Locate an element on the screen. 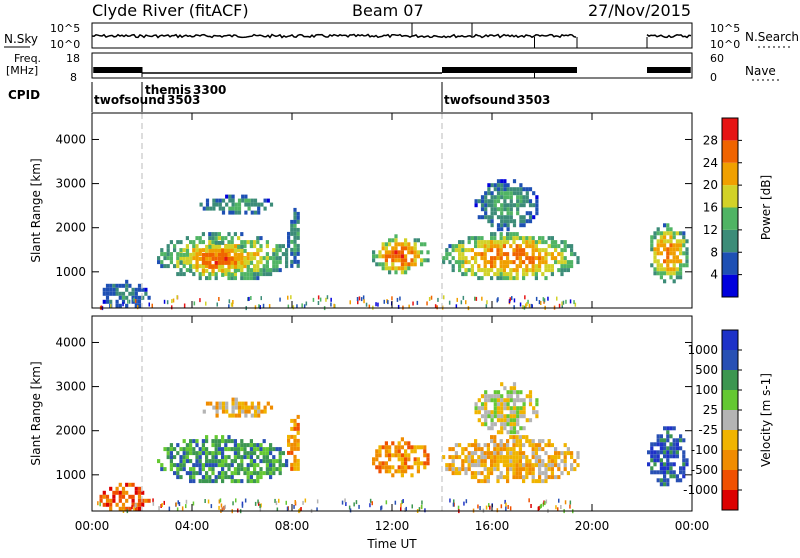  colorbar-frame is located at coordinates (730, 420).